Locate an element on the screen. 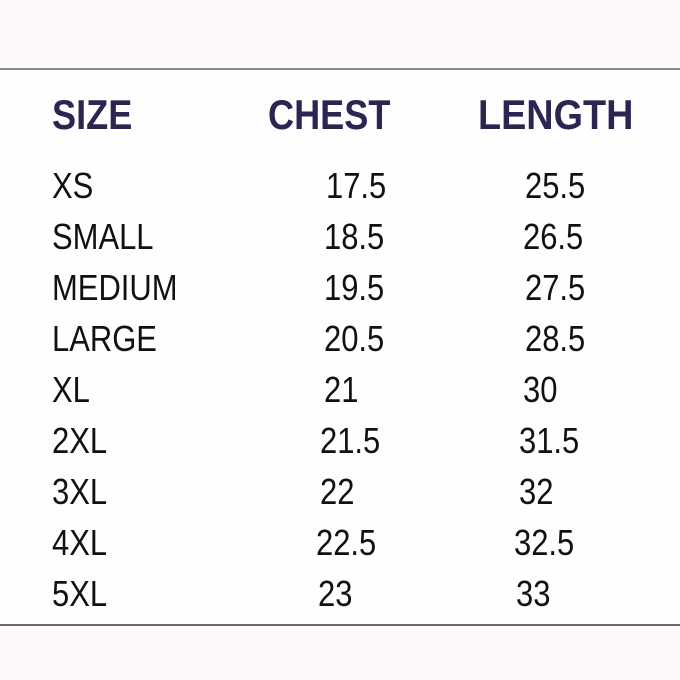 The image size is (680, 680). cell-length: 31.5 is located at coordinates (549, 440).